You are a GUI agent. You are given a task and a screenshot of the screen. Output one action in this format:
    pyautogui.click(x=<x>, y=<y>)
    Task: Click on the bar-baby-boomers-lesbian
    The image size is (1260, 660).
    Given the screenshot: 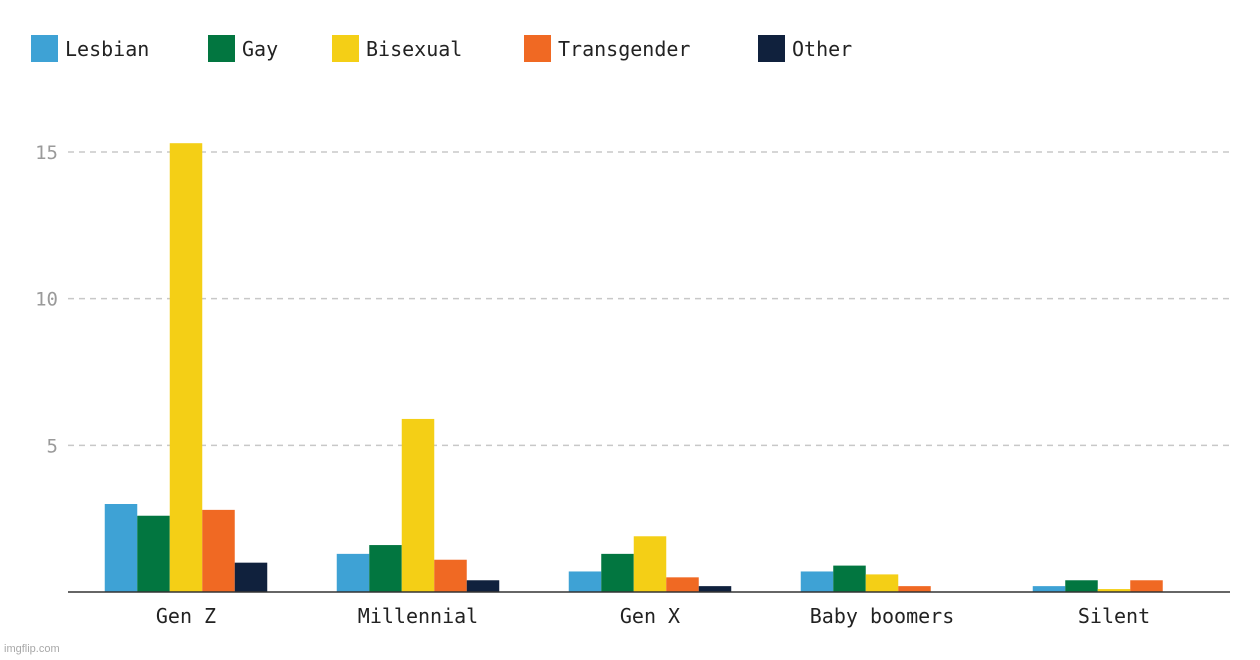 What is the action you would take?
    pyautogui.click(x=817, y=581)
    